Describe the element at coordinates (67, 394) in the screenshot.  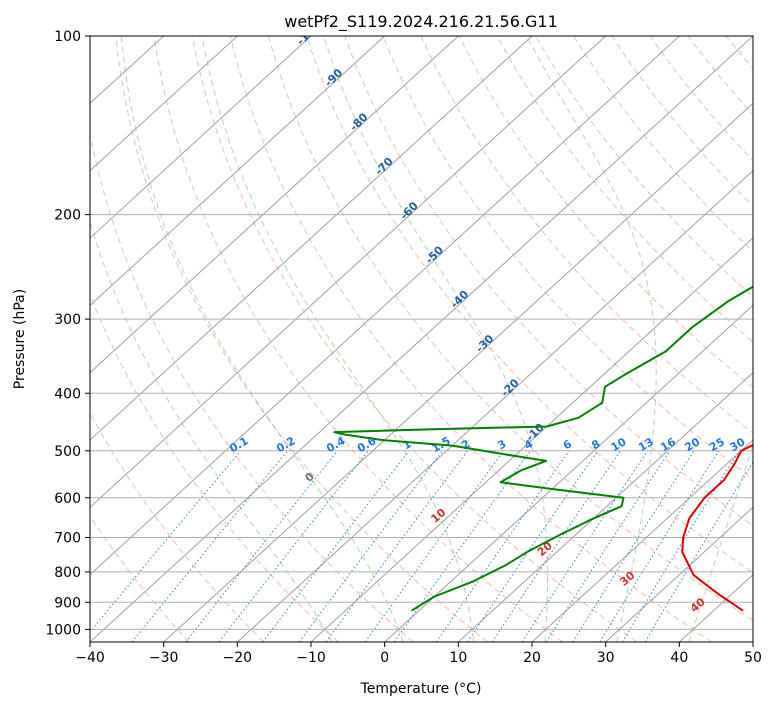
I see `y-tick-label: 400` at that location.